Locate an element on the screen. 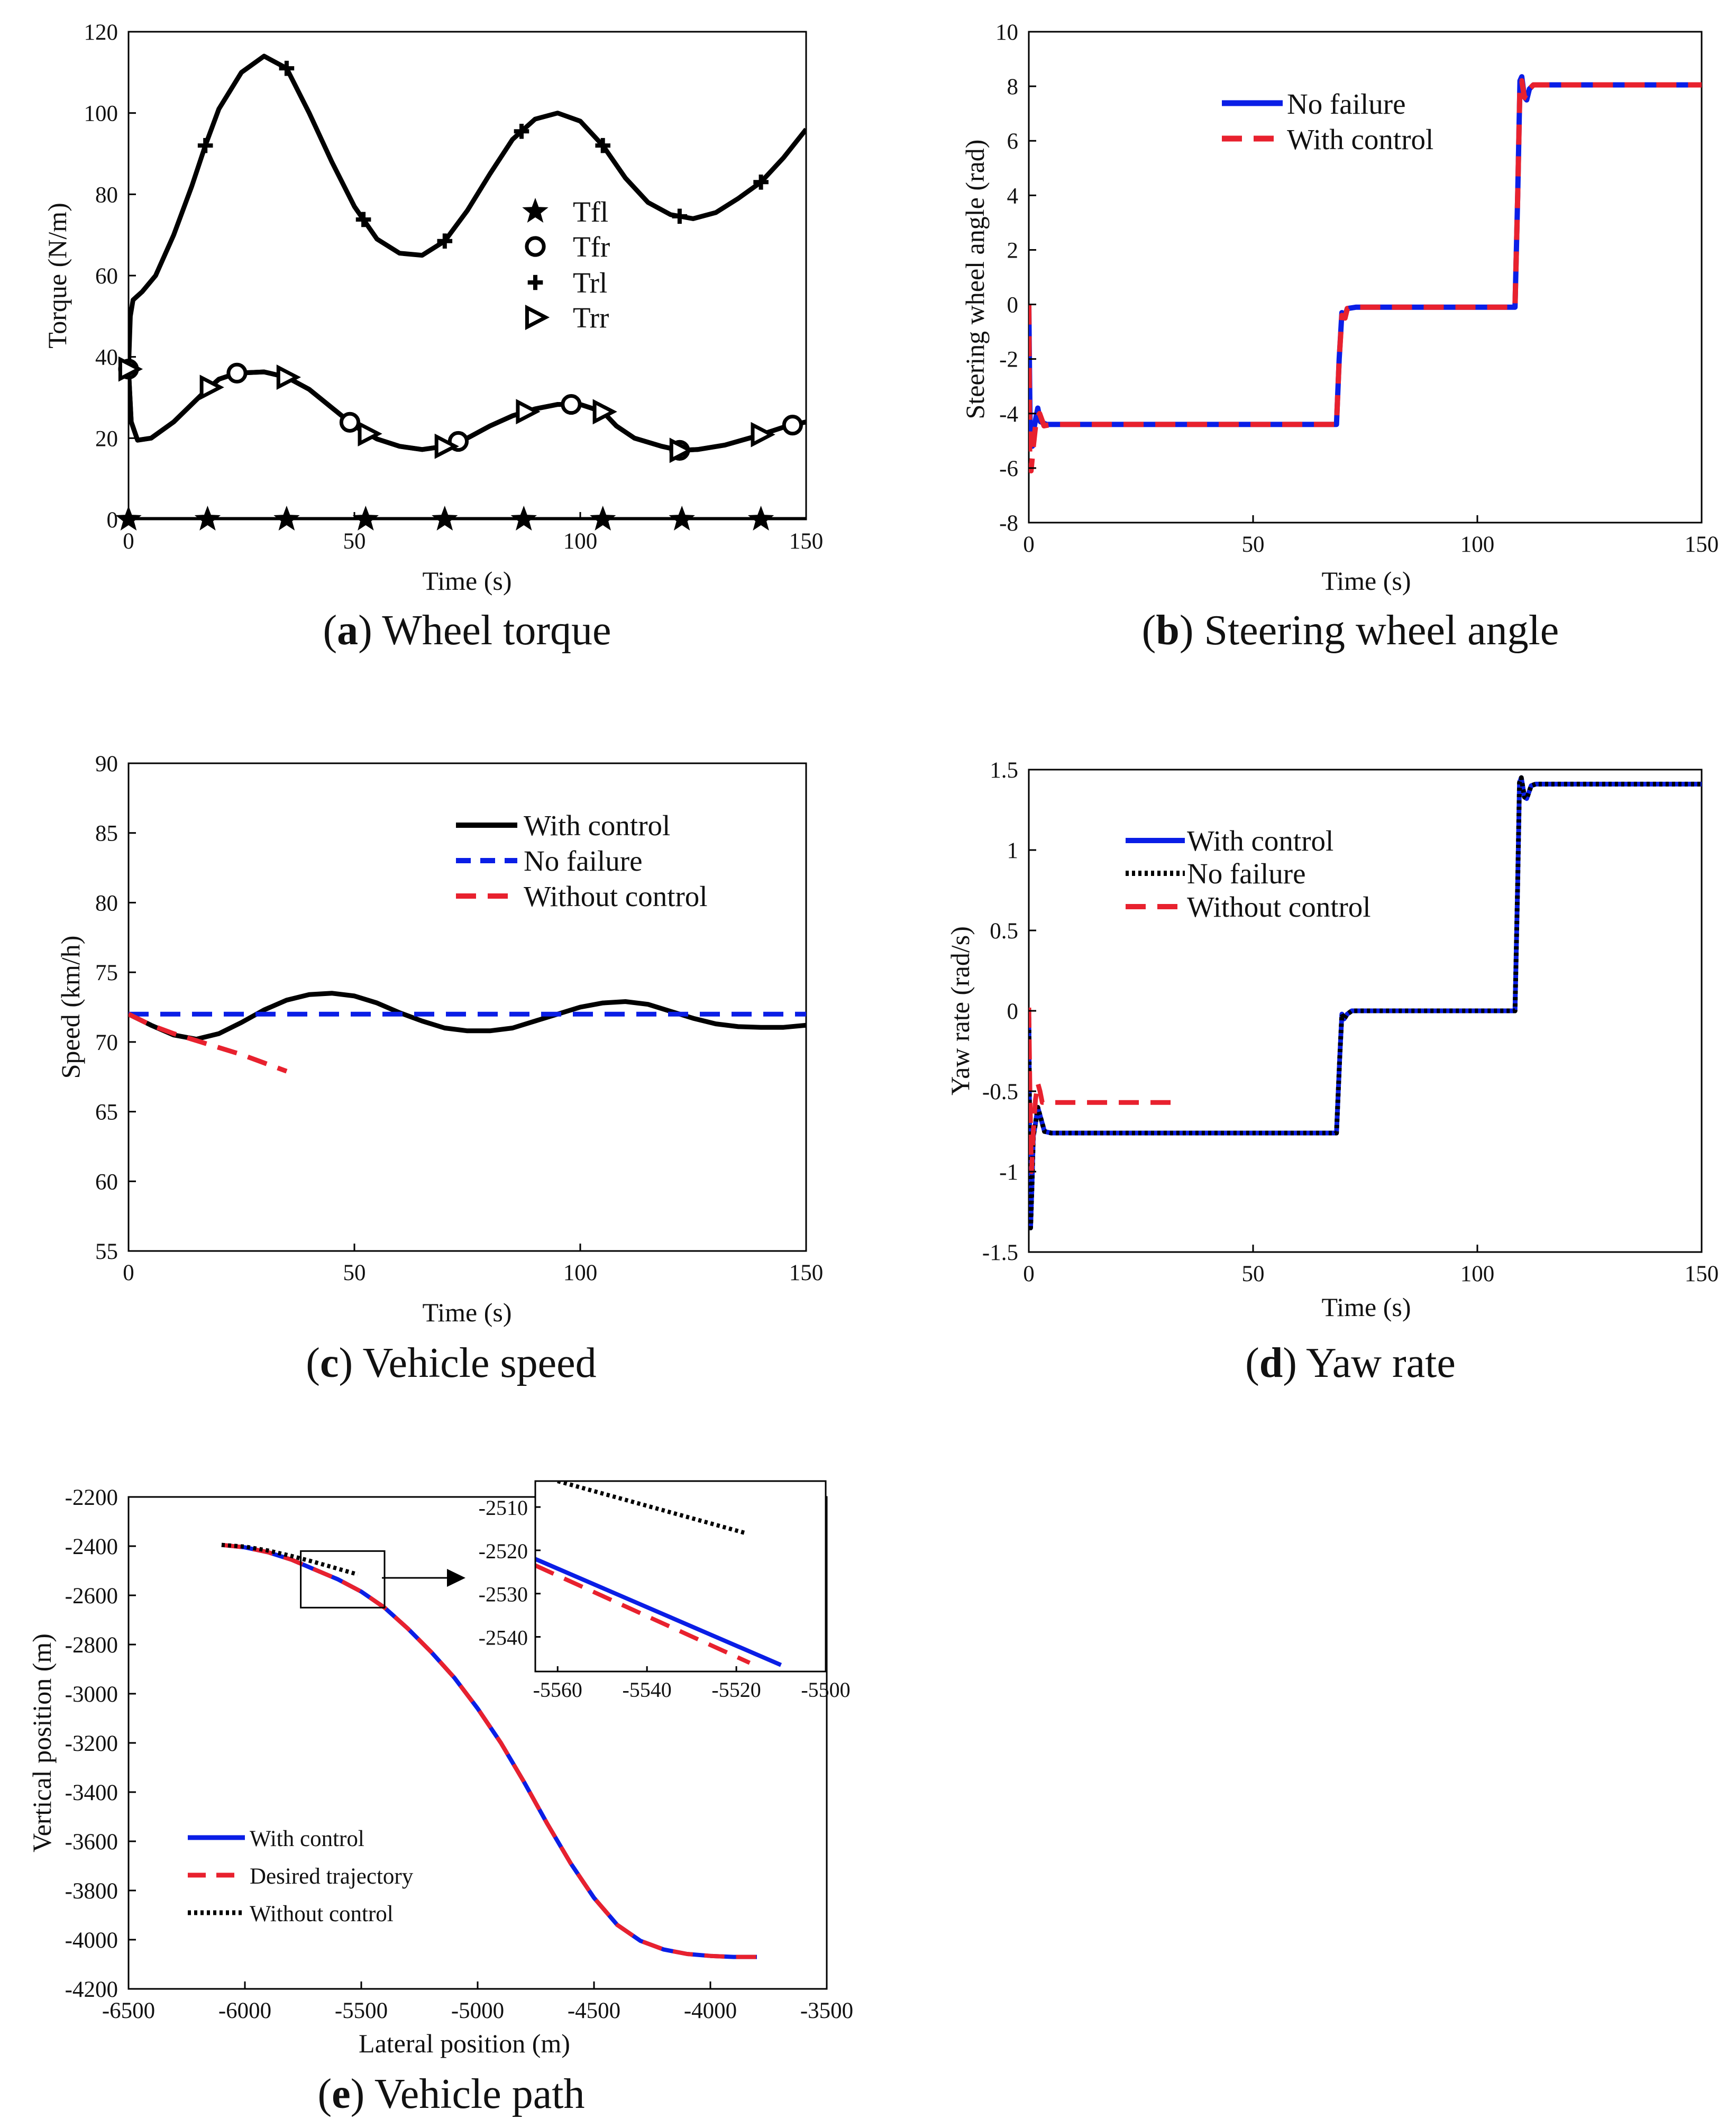 Image resolution: width=1736 pixels, height=2119 pixels. y-ticks: 55 60 65 70 75 80 85 90 is located at coordinates (115, 1008).